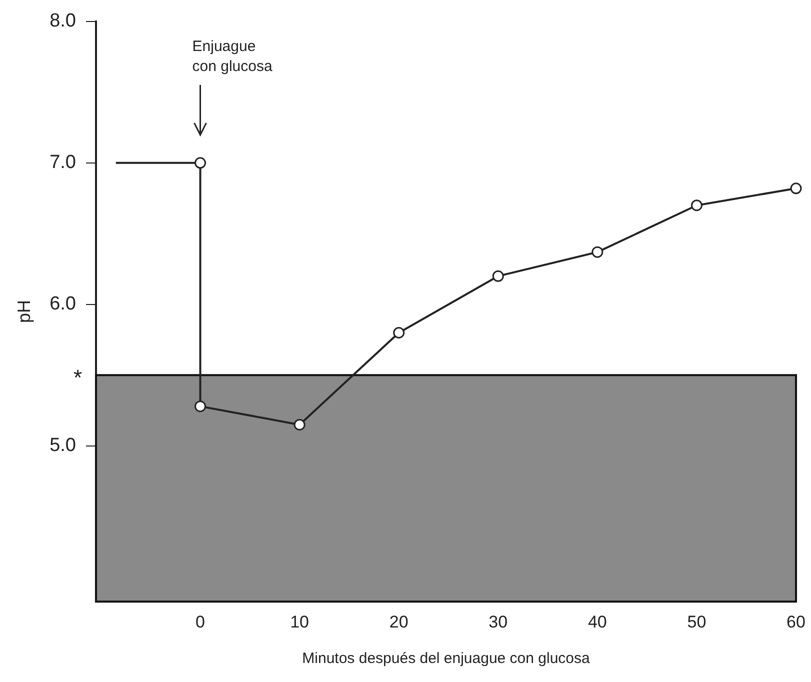 The width and height of the screenshot is (811, 682). Describe the element at coordinates (63, 21) in the screenshot. I see `y-tick-label: 8.0` at that location.